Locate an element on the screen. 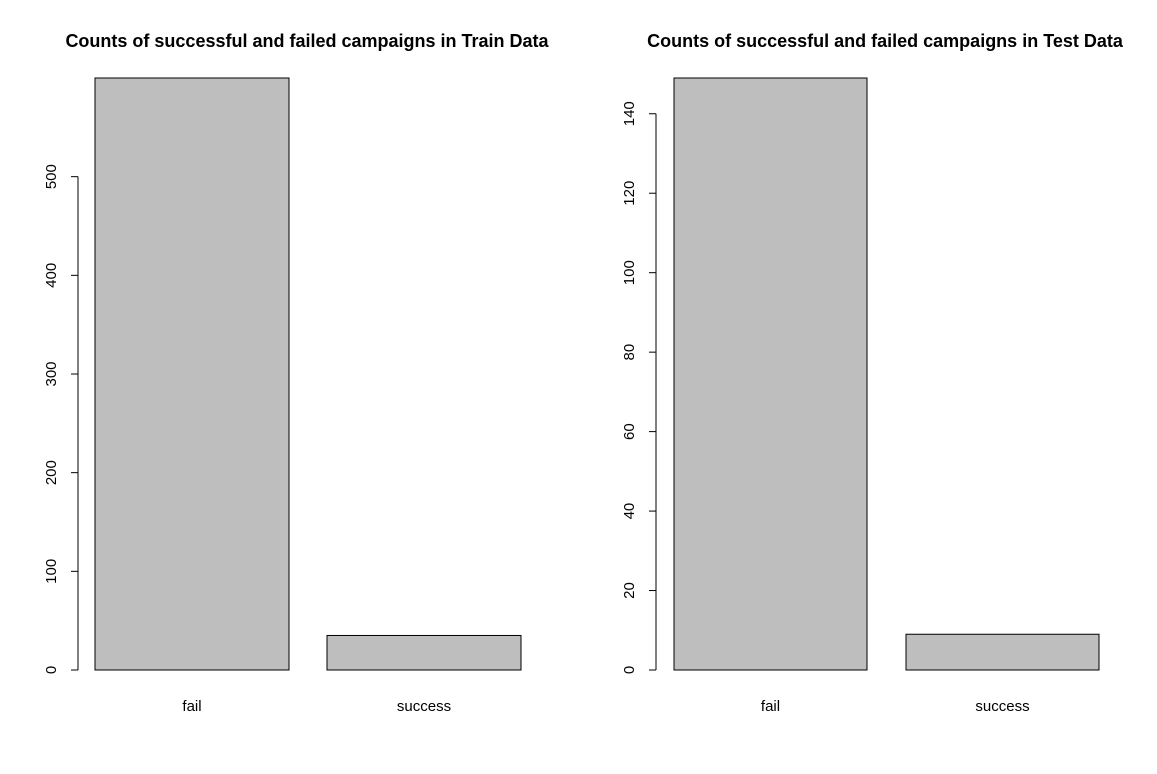 The height and width of the screenshot is (774, 1157). train-y-tick-label: 400 is located at coordinates (51, 275).